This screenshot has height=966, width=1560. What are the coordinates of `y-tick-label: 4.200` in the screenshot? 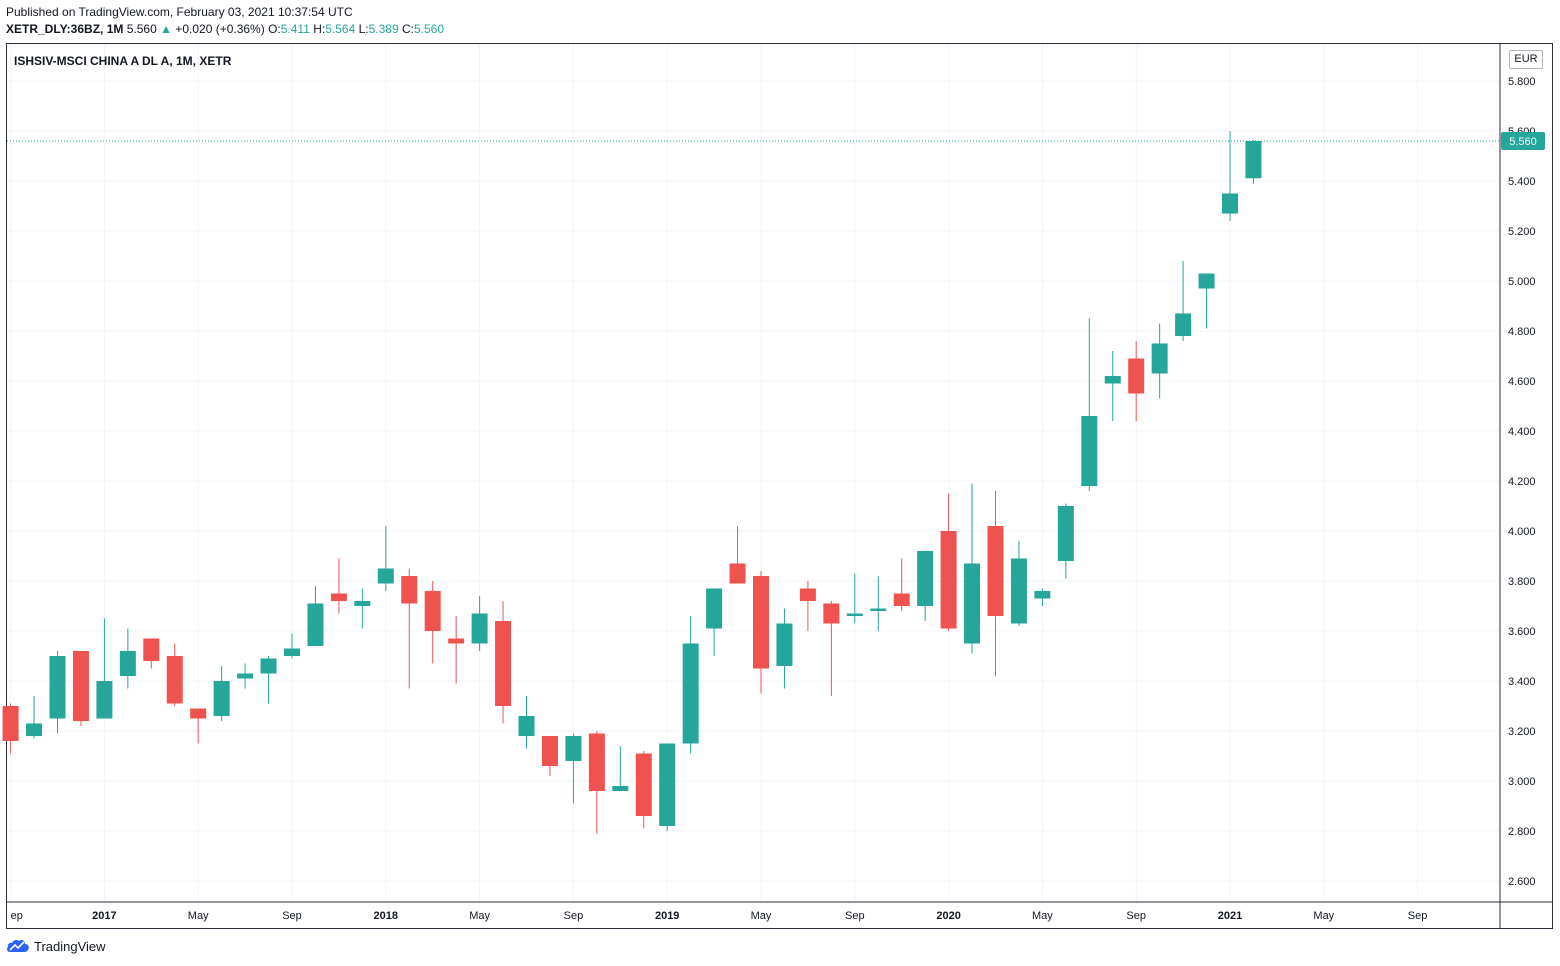 It's located at (1522, 482).